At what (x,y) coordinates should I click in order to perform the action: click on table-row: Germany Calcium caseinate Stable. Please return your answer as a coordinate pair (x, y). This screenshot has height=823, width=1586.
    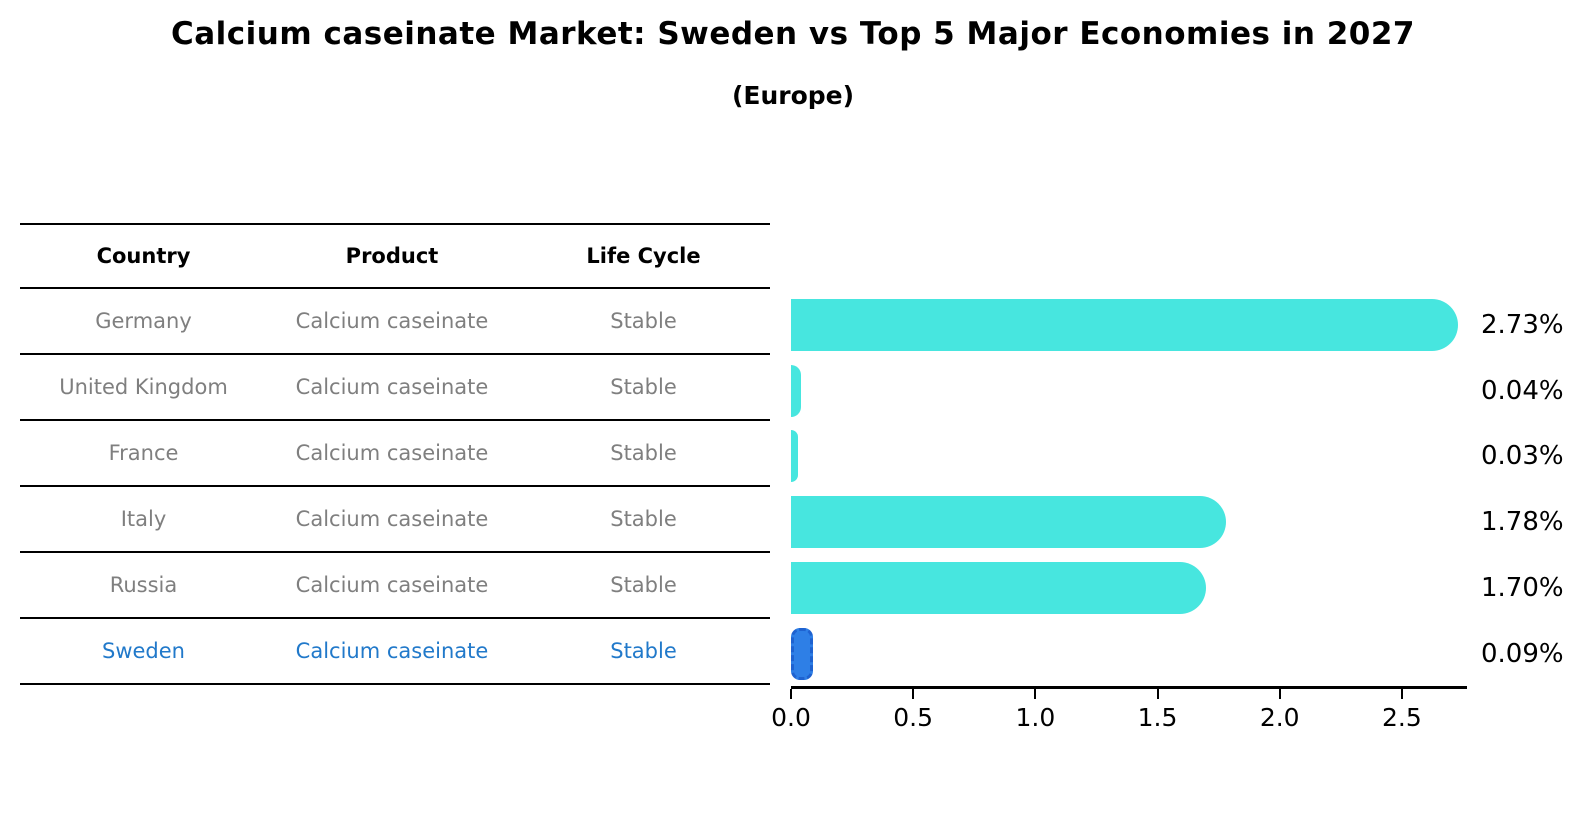
    Looking at the image, I should click on (395, 322).